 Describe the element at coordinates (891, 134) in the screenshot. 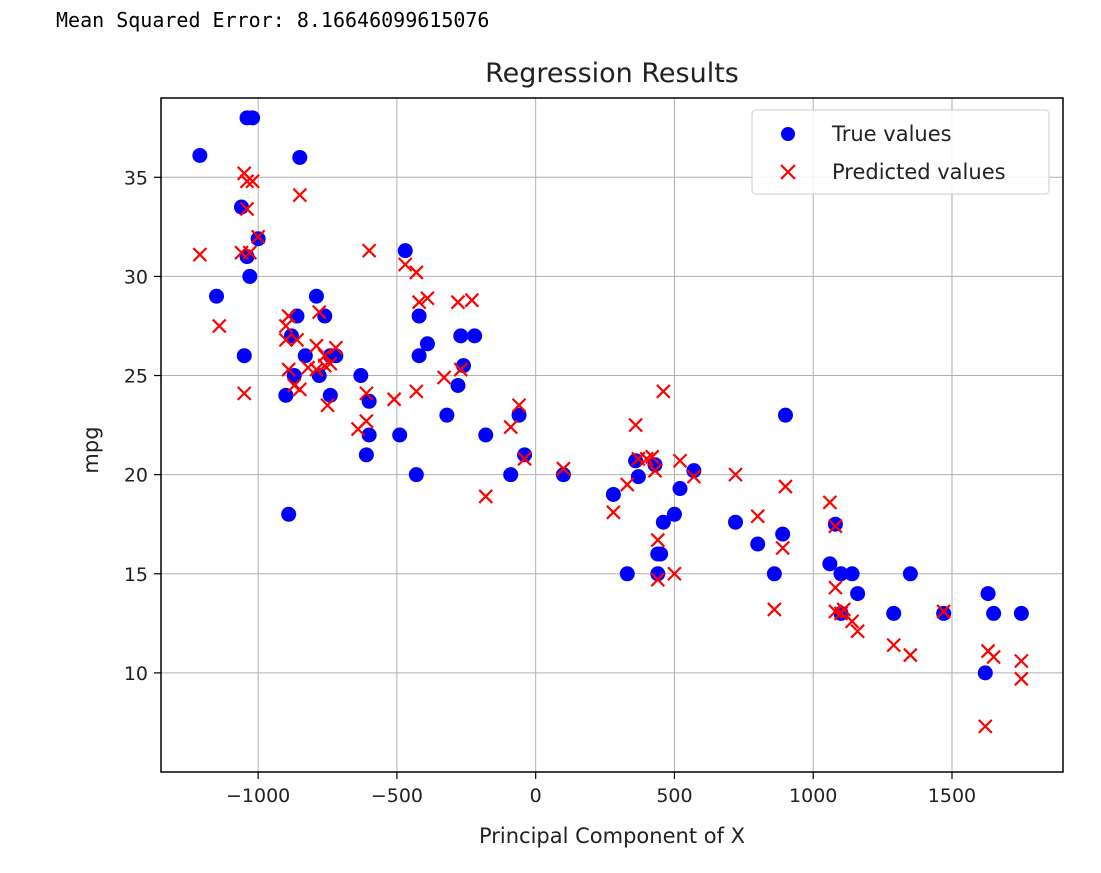

I see `legend-true-values-label: True values` at that location.